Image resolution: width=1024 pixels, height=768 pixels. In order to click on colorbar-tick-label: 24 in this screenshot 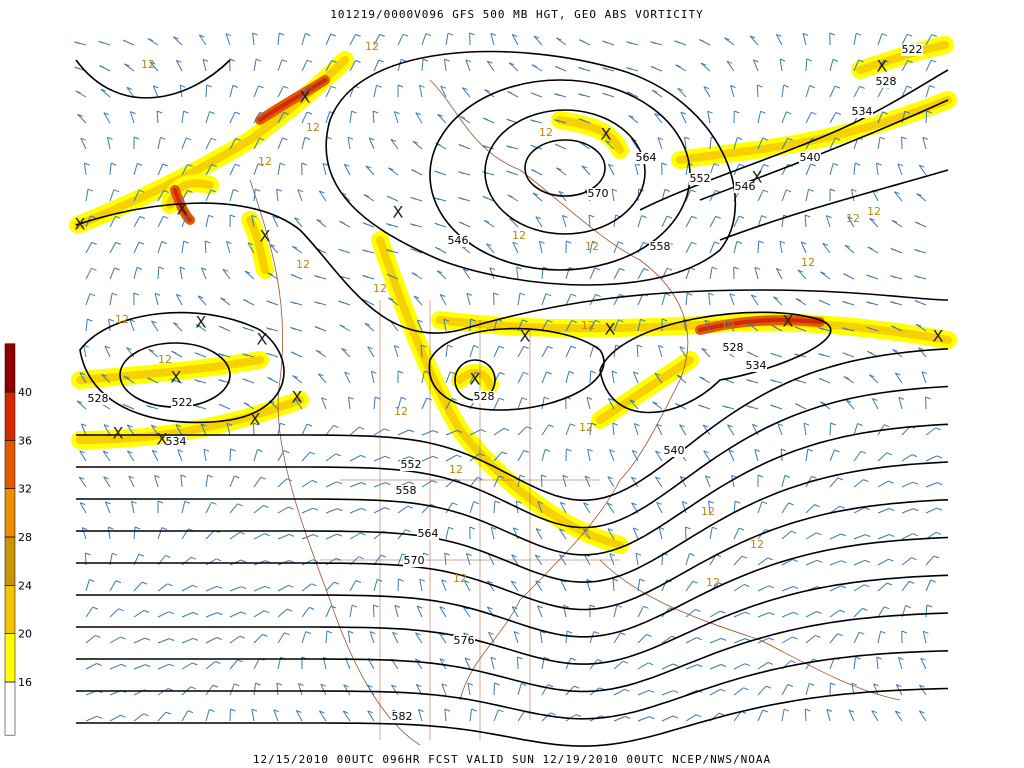, I will do `click(25, 585)`.